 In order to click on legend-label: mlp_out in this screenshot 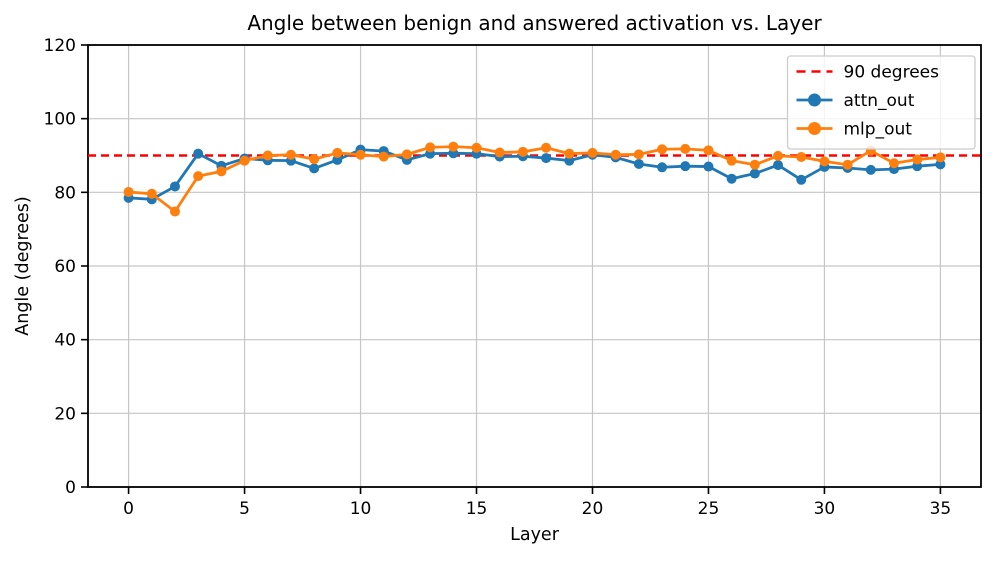, I will do `click(878, 130)`.